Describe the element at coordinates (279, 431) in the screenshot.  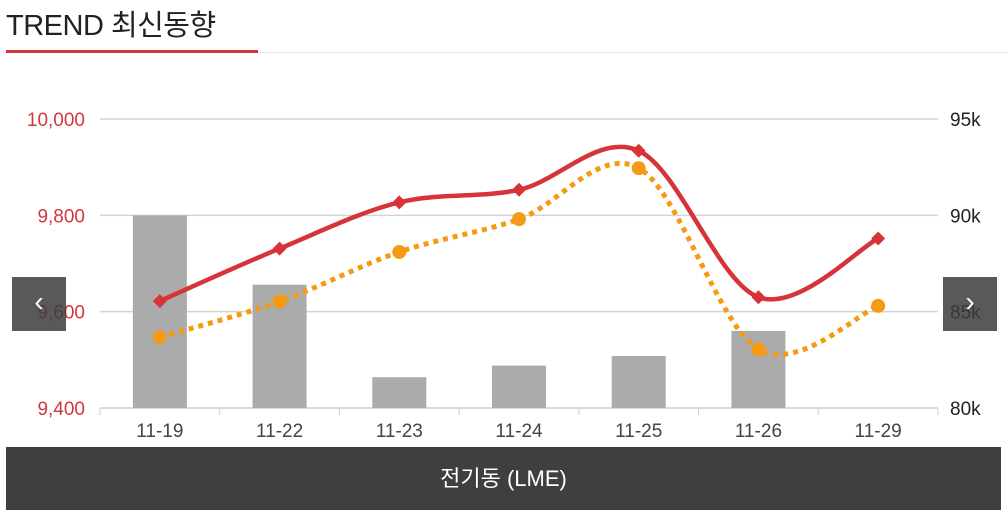
I see `x-tick-label: 11-22` at that location.